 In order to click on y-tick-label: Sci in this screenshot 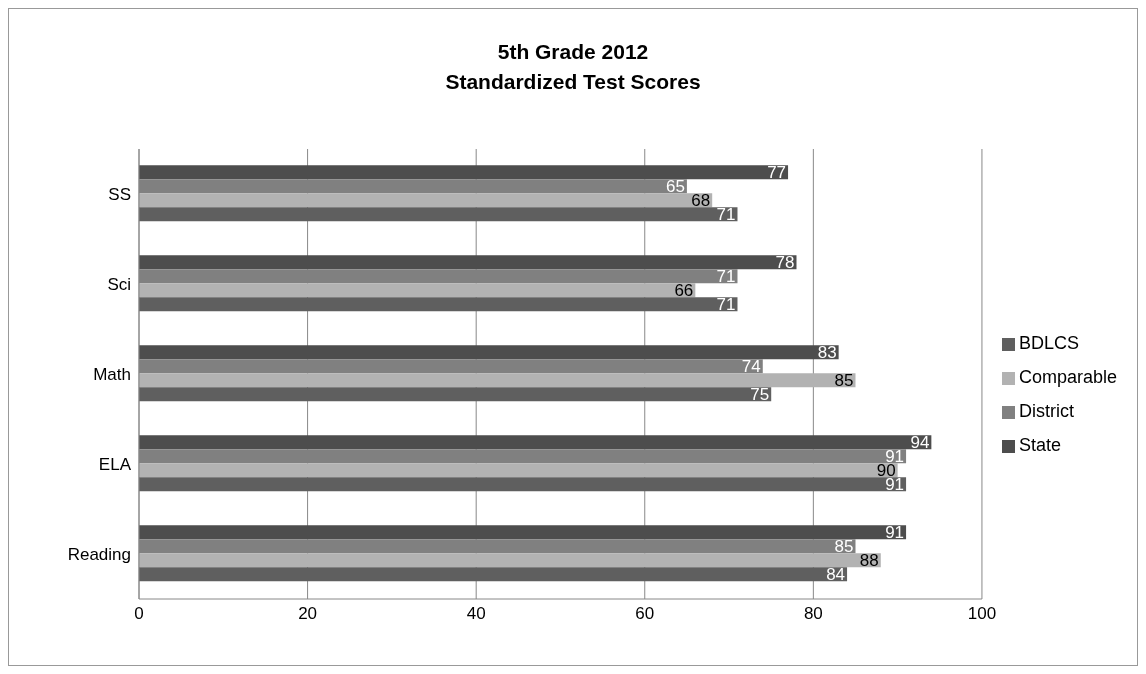, I will do `click(119, 285)`.